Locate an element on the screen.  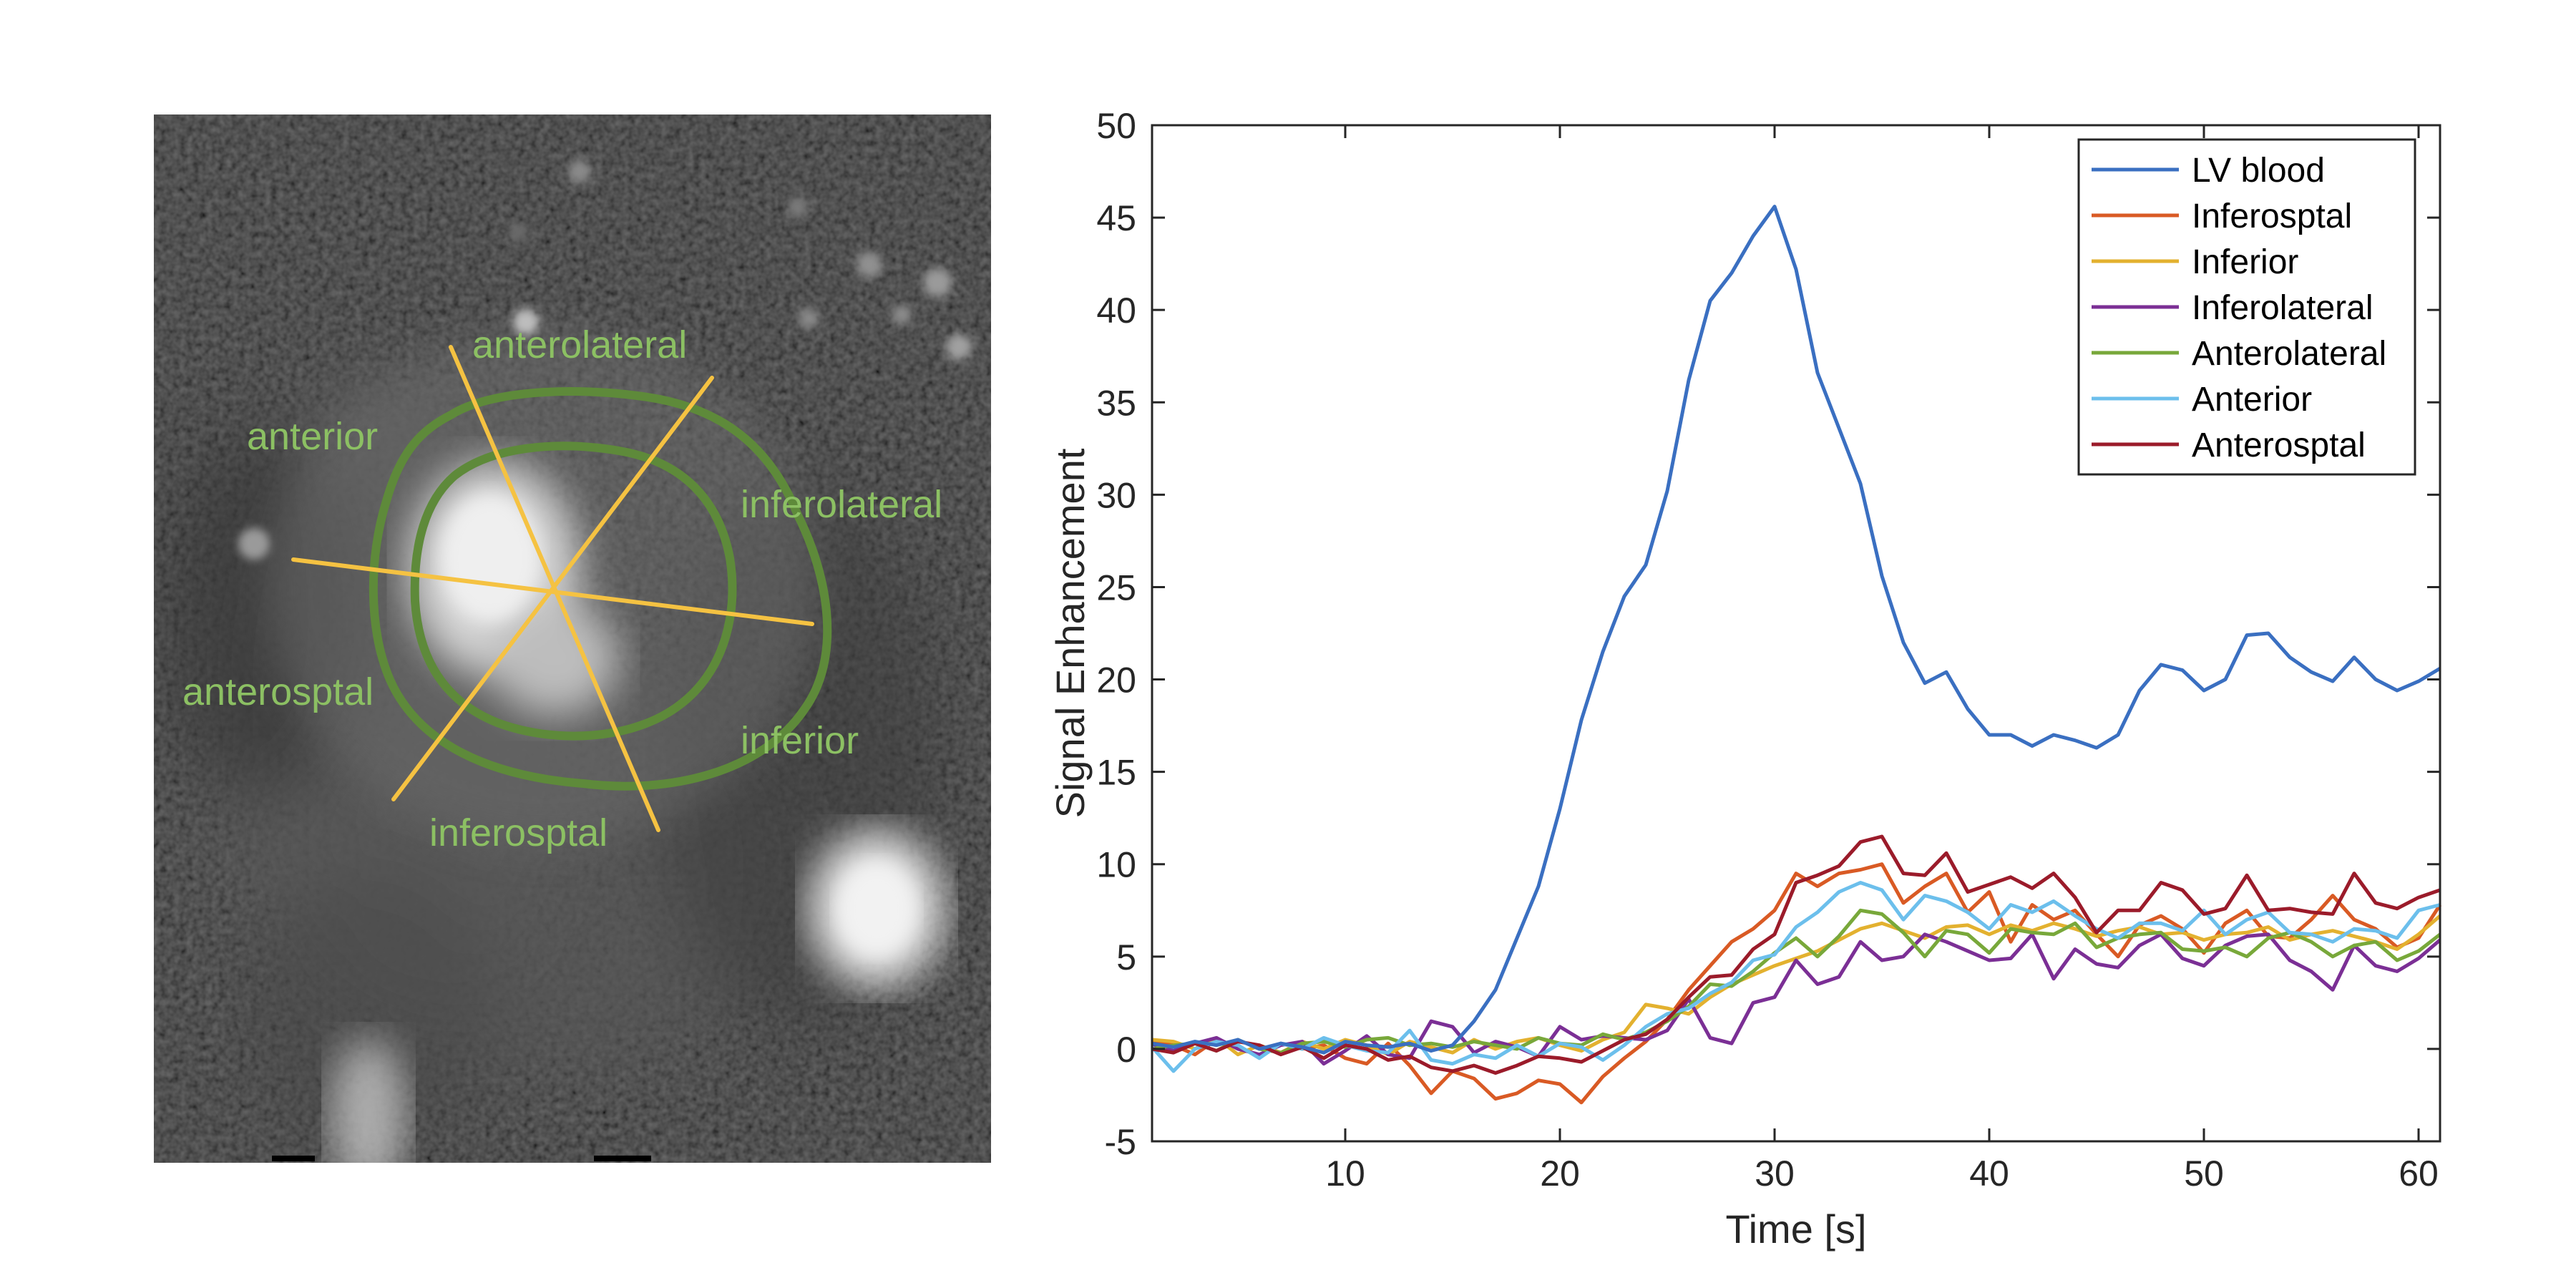
x-axis-label: Time [s] is located at coordinates (1796, 1229).